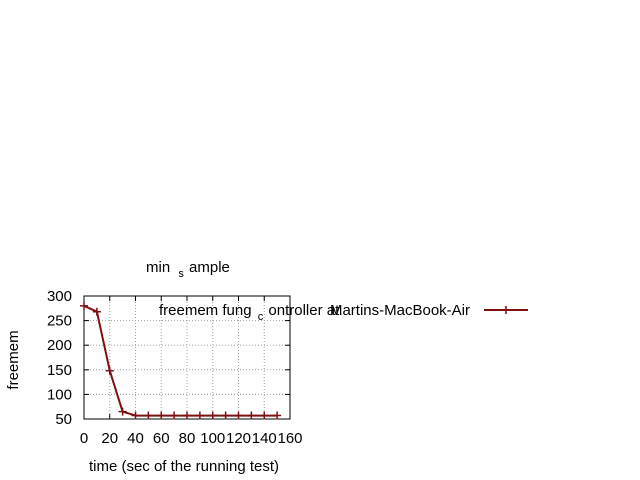  What do you see at coordinates (212, 438) in the screenshot?
I see `x-tick-label: 100` at bounding box center [212, 438].